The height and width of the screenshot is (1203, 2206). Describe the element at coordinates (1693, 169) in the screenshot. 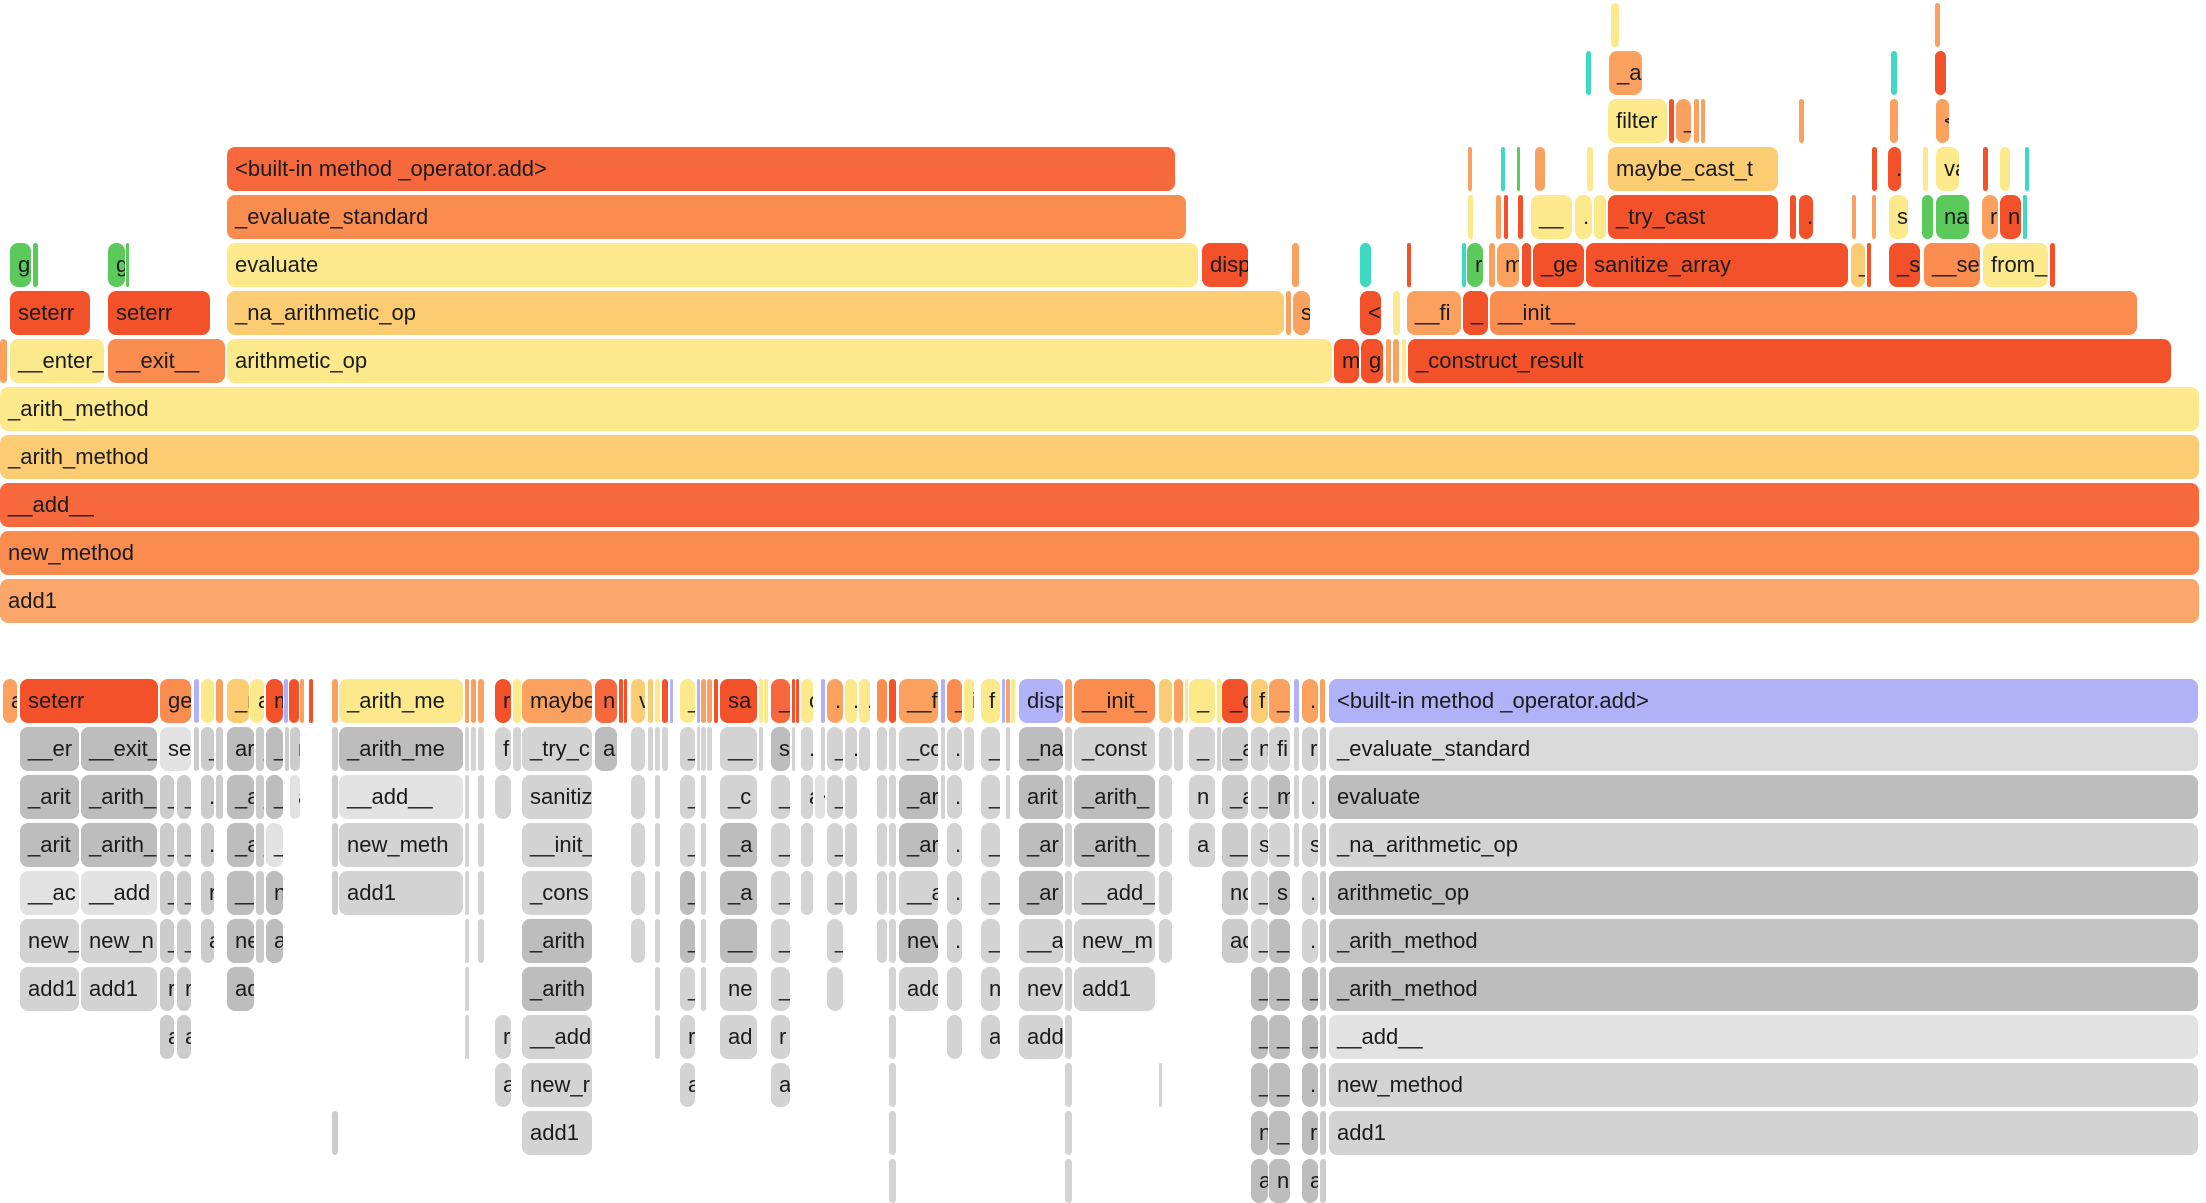

I see `top-frame-maybe-cast-t: maybe_cast_t` at that location.